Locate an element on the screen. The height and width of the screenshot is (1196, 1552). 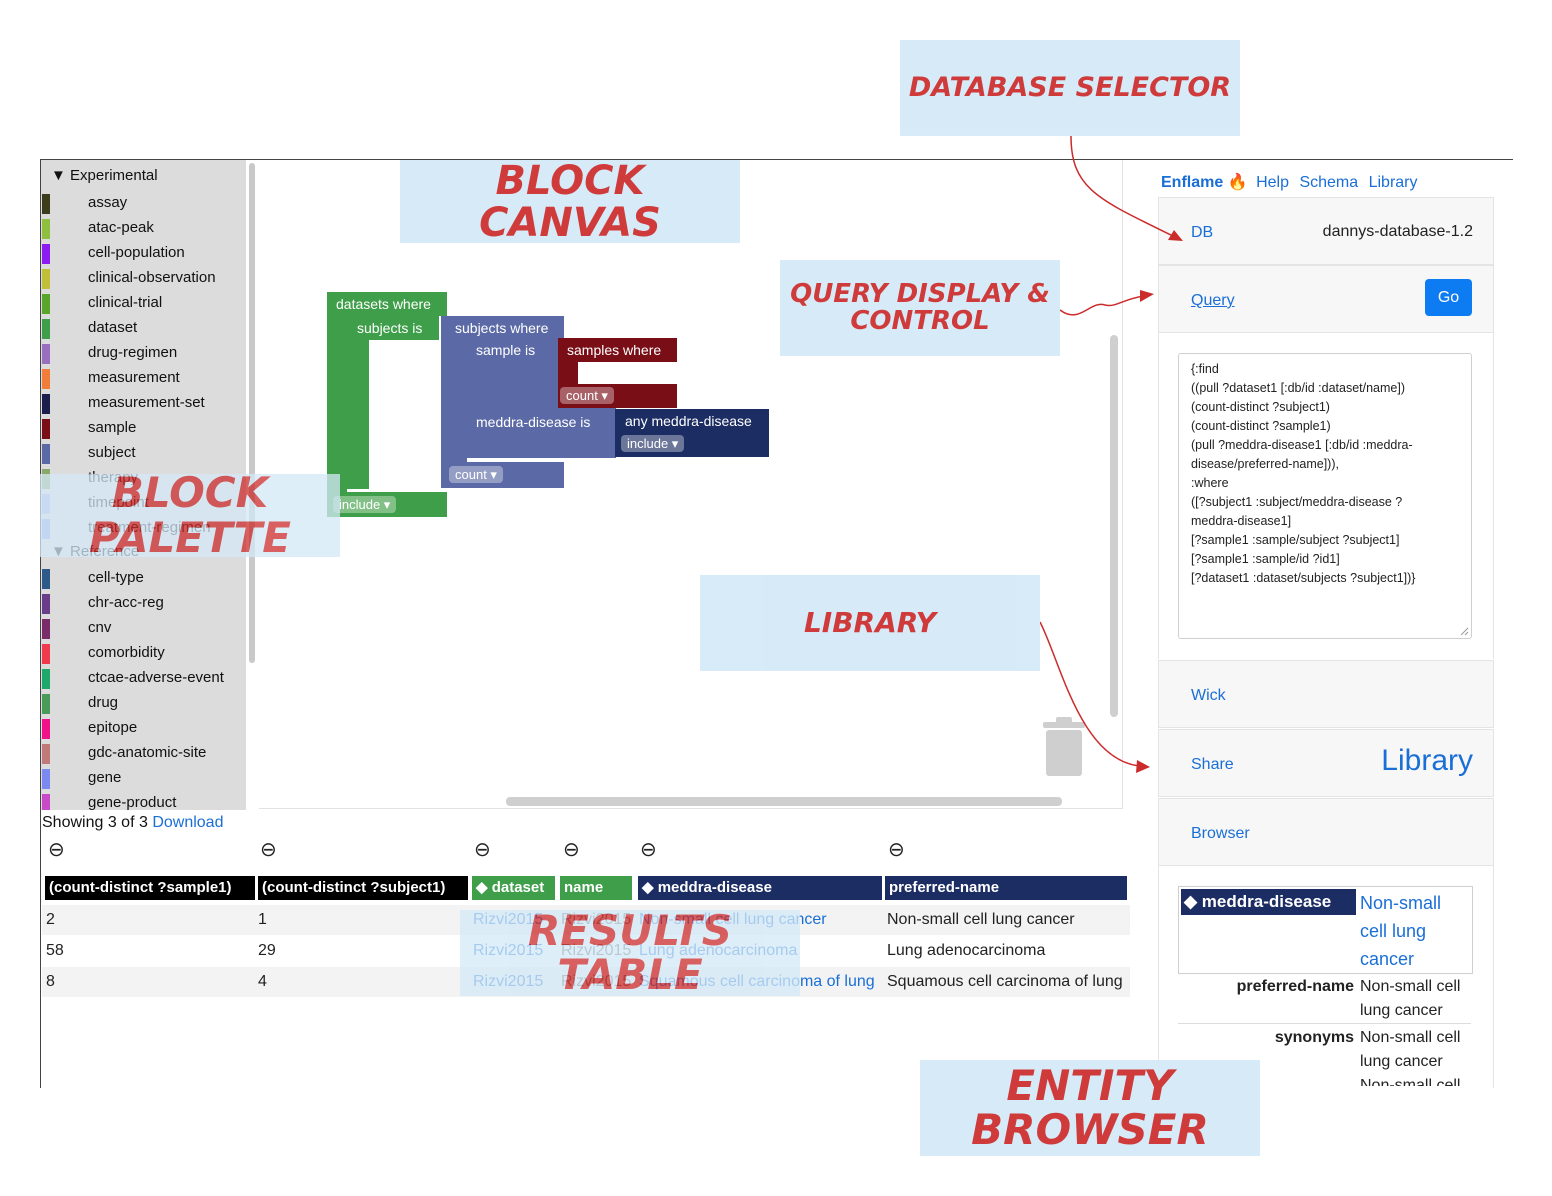
table-cell: 29 is located at coordinates (267, 950).